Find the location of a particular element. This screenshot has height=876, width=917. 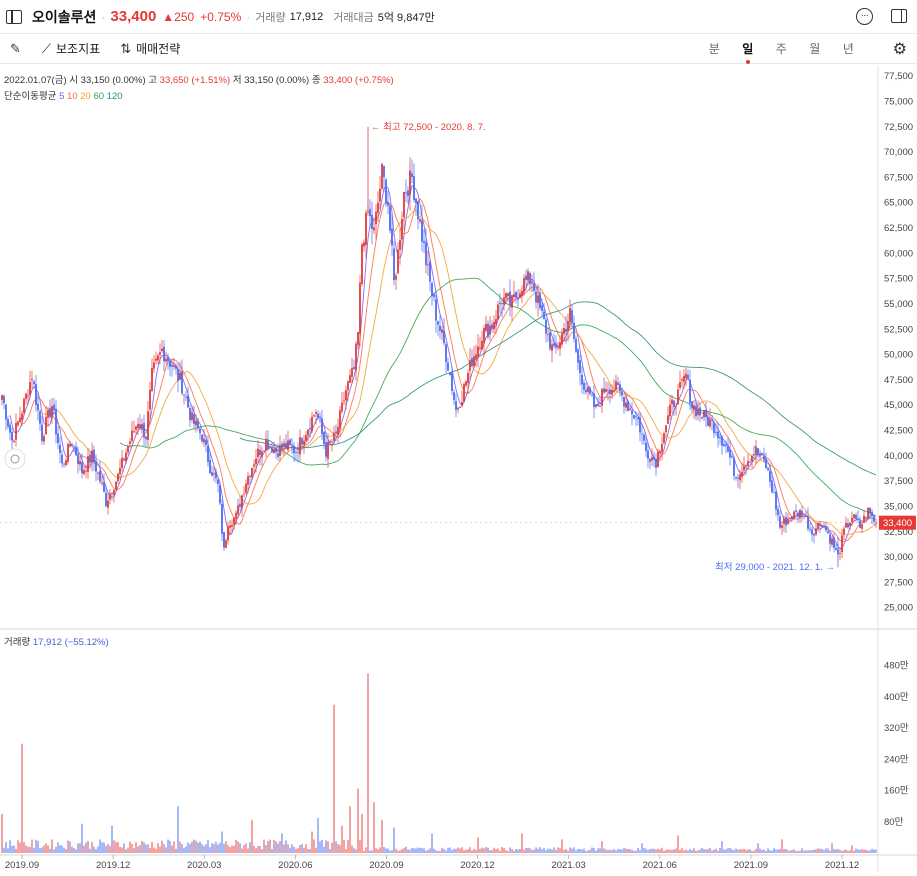

price-change: ▲250 is located at coordinates (178, 16).